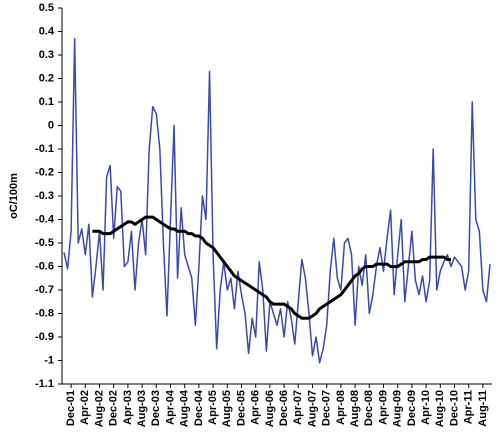 This screenshot has height=442, width=500. I want to click on y-tick-label: 0, so click(51, 125).